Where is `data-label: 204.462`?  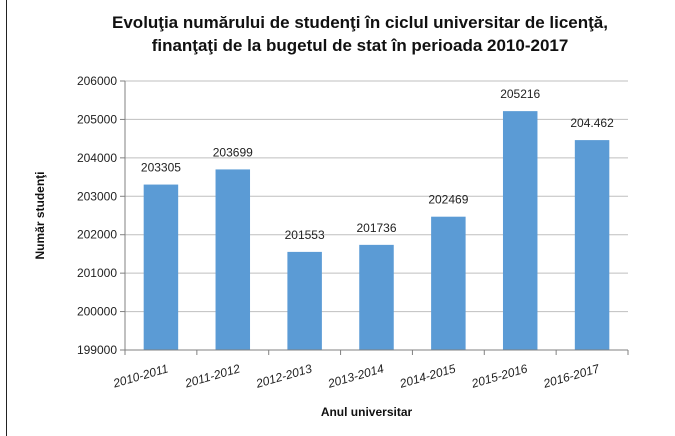 data-label: 204.462 is located at coordinates (592, 123).